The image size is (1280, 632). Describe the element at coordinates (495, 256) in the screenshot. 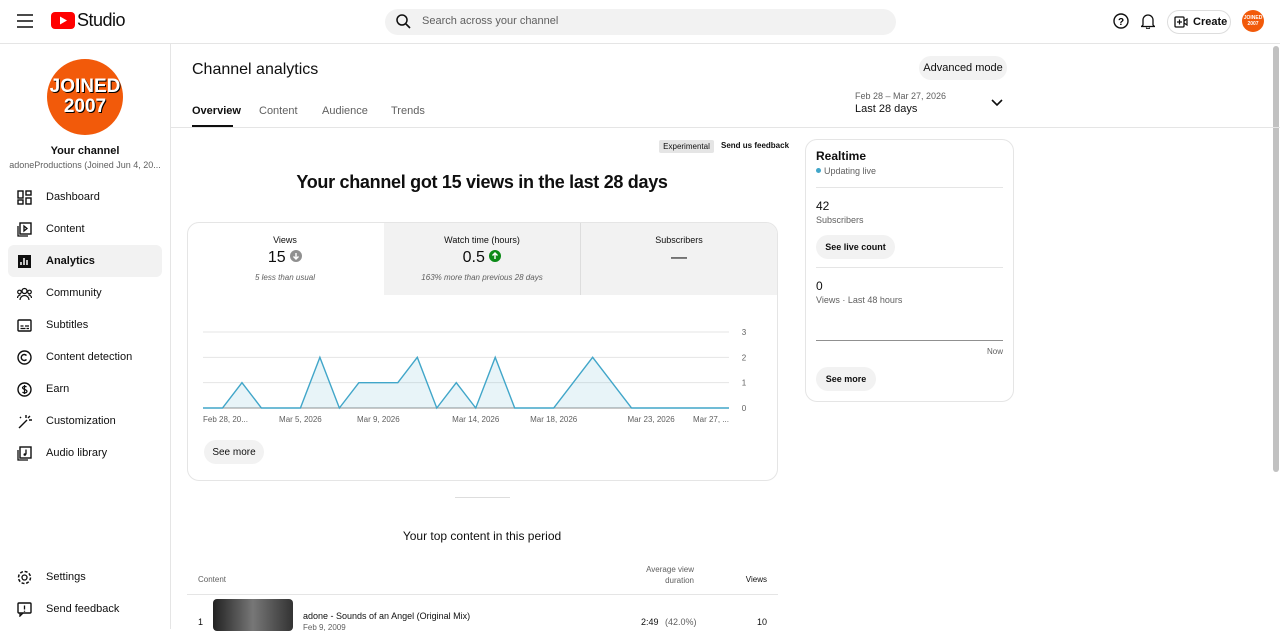

I see `up-icon` at that location.